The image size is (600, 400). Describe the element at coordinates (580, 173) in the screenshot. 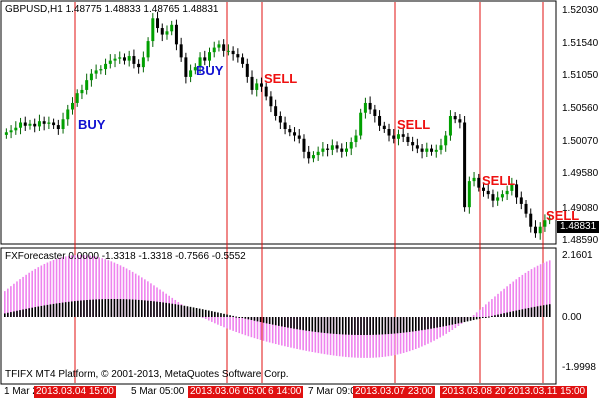

I see `price-tick: 1.49580` at that location.